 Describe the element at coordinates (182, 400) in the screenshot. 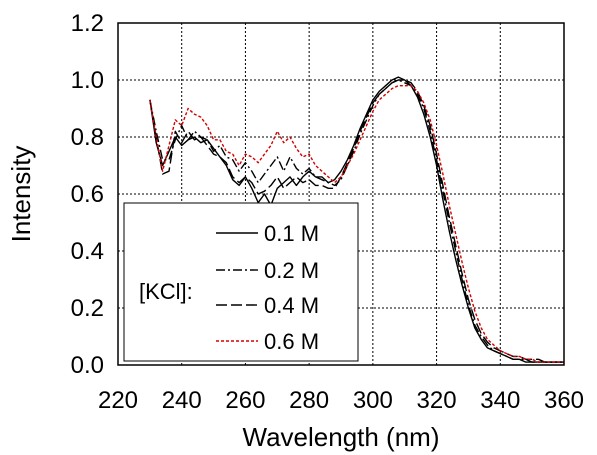

I see `x-tick-label: 240` at that location.